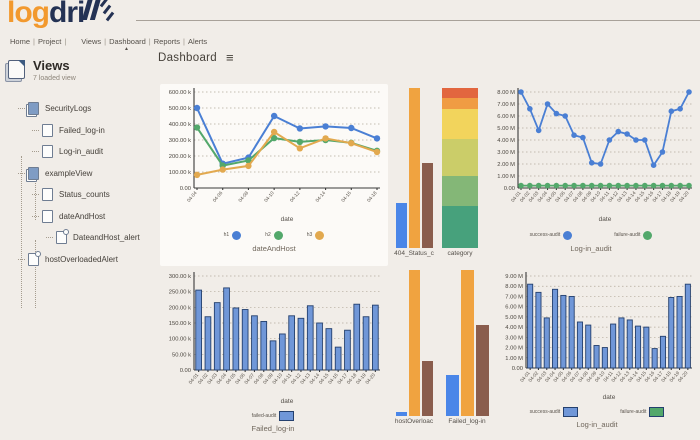 This screenshot has height=440, width=700. I want to click on sidebar-item-status_counts: Status_counts, so click(77, 195).